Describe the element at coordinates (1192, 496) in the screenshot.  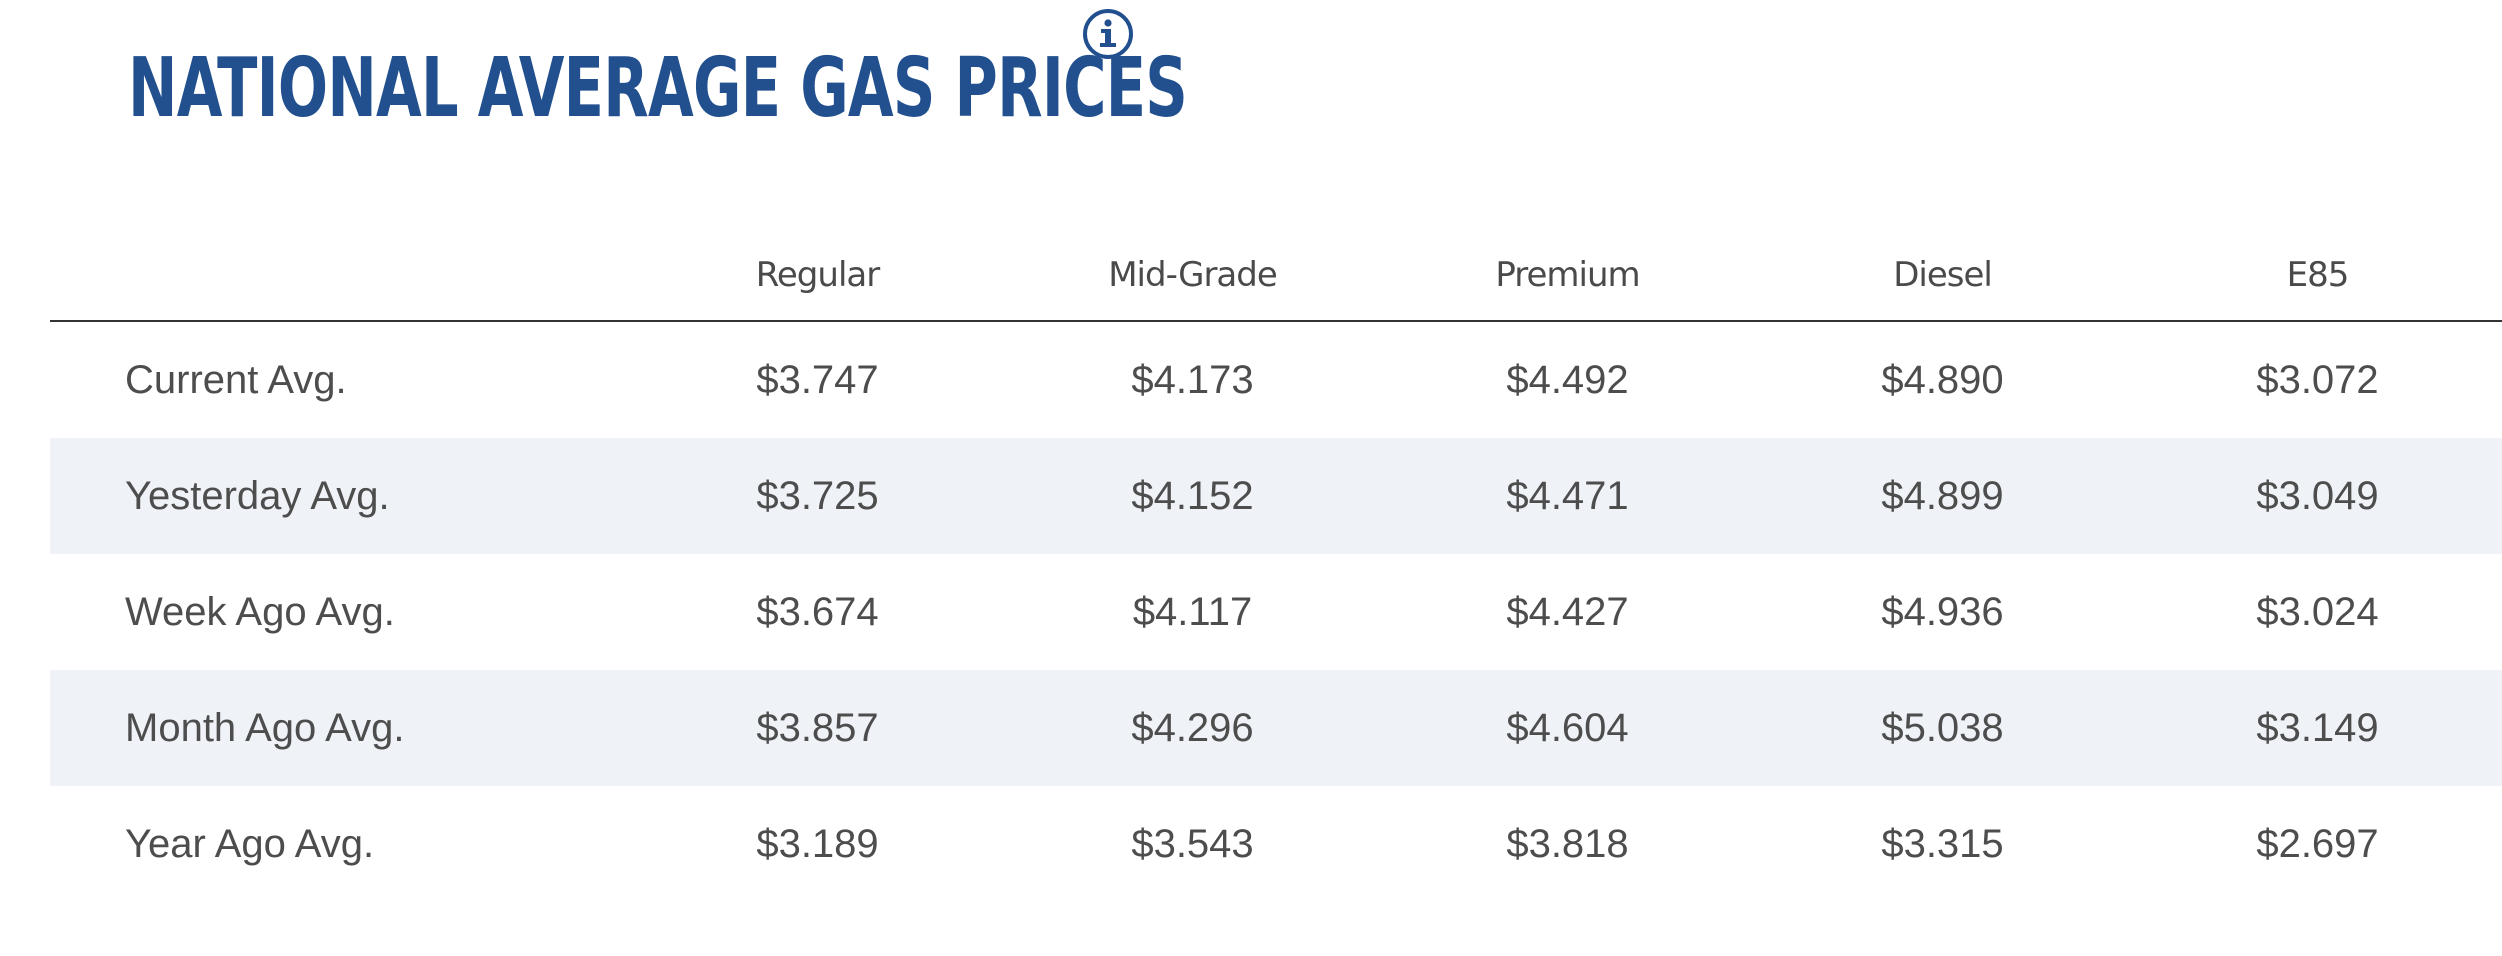
I see `price-cell: $4.152` at that location.